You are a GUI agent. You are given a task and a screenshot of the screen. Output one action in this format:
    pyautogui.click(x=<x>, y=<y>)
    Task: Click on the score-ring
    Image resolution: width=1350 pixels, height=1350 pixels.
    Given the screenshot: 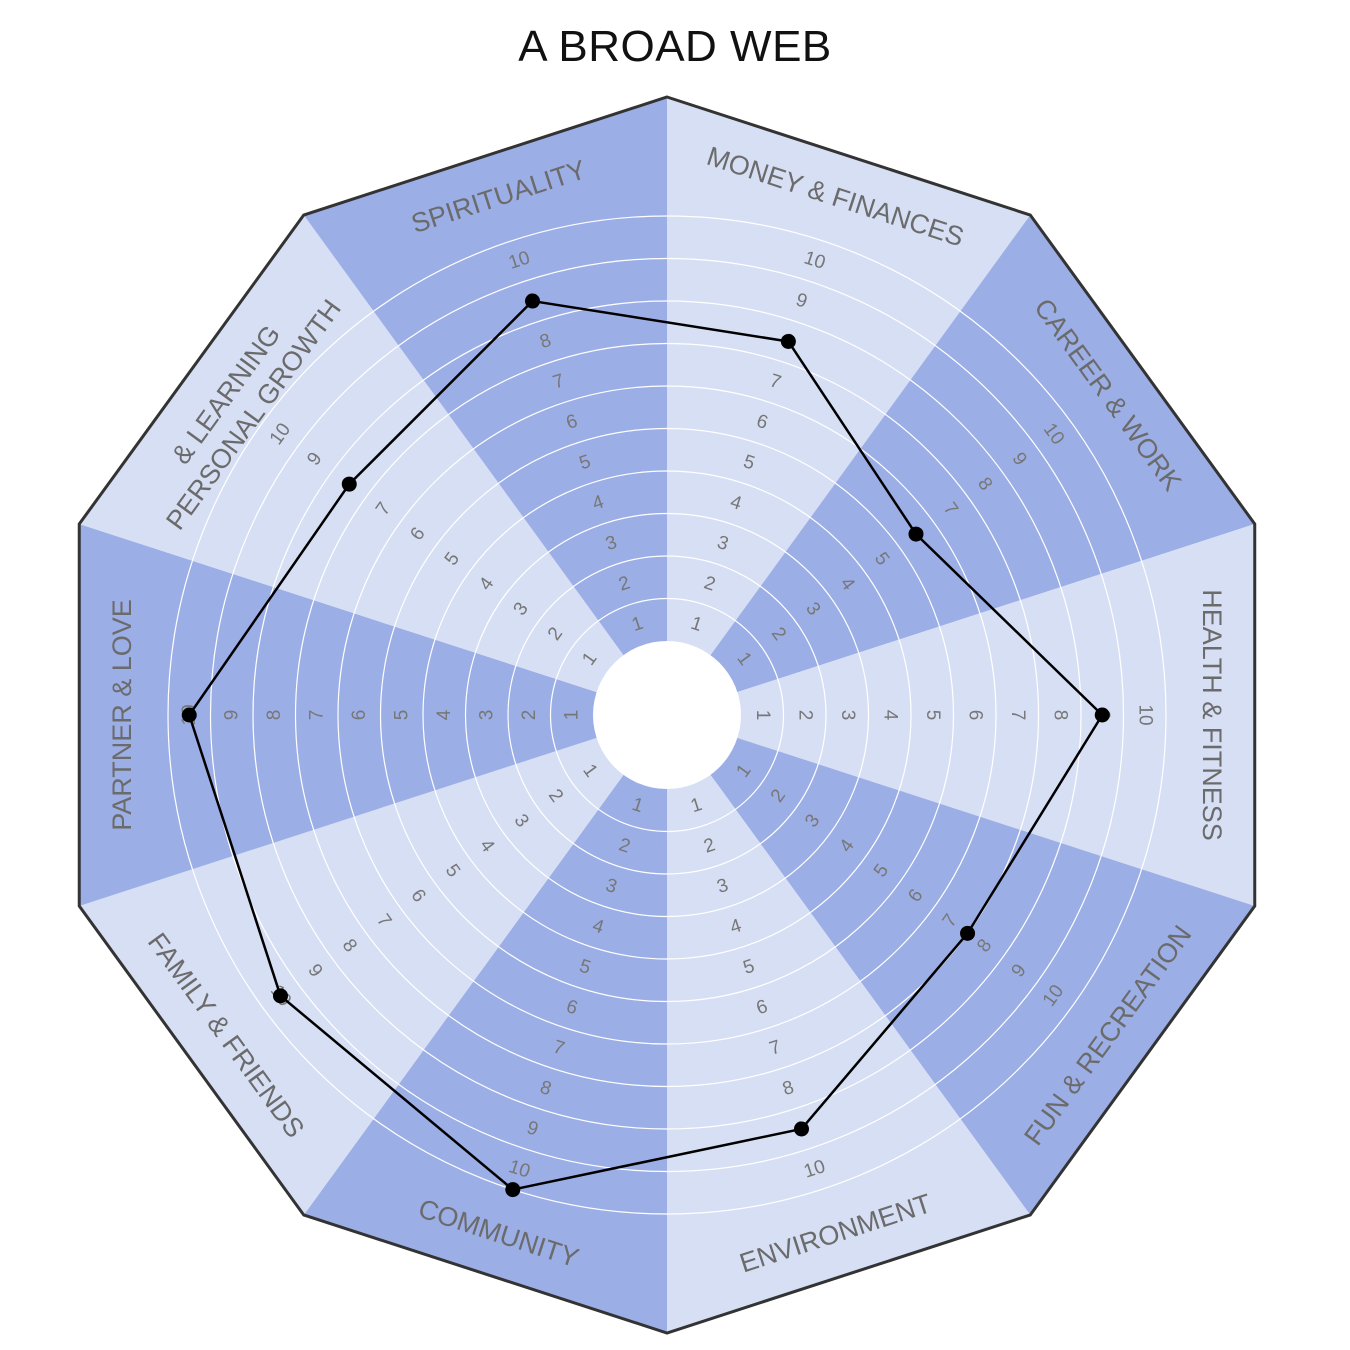 What is the action you would take?
    pyautogui.click(x=667, y=715)
    